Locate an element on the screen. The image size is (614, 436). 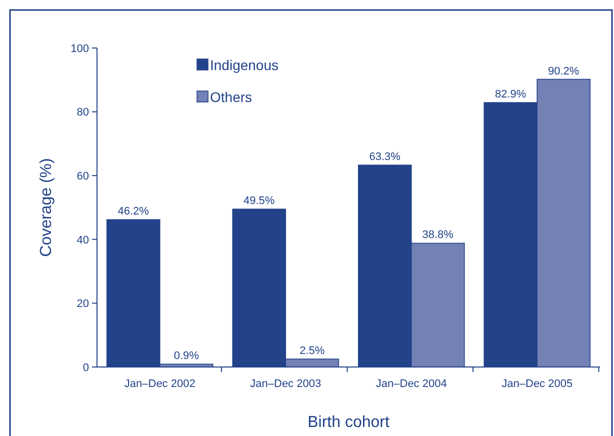
x-tick-label: Jan–Dec 2004 is located at coordinates (411, 384).